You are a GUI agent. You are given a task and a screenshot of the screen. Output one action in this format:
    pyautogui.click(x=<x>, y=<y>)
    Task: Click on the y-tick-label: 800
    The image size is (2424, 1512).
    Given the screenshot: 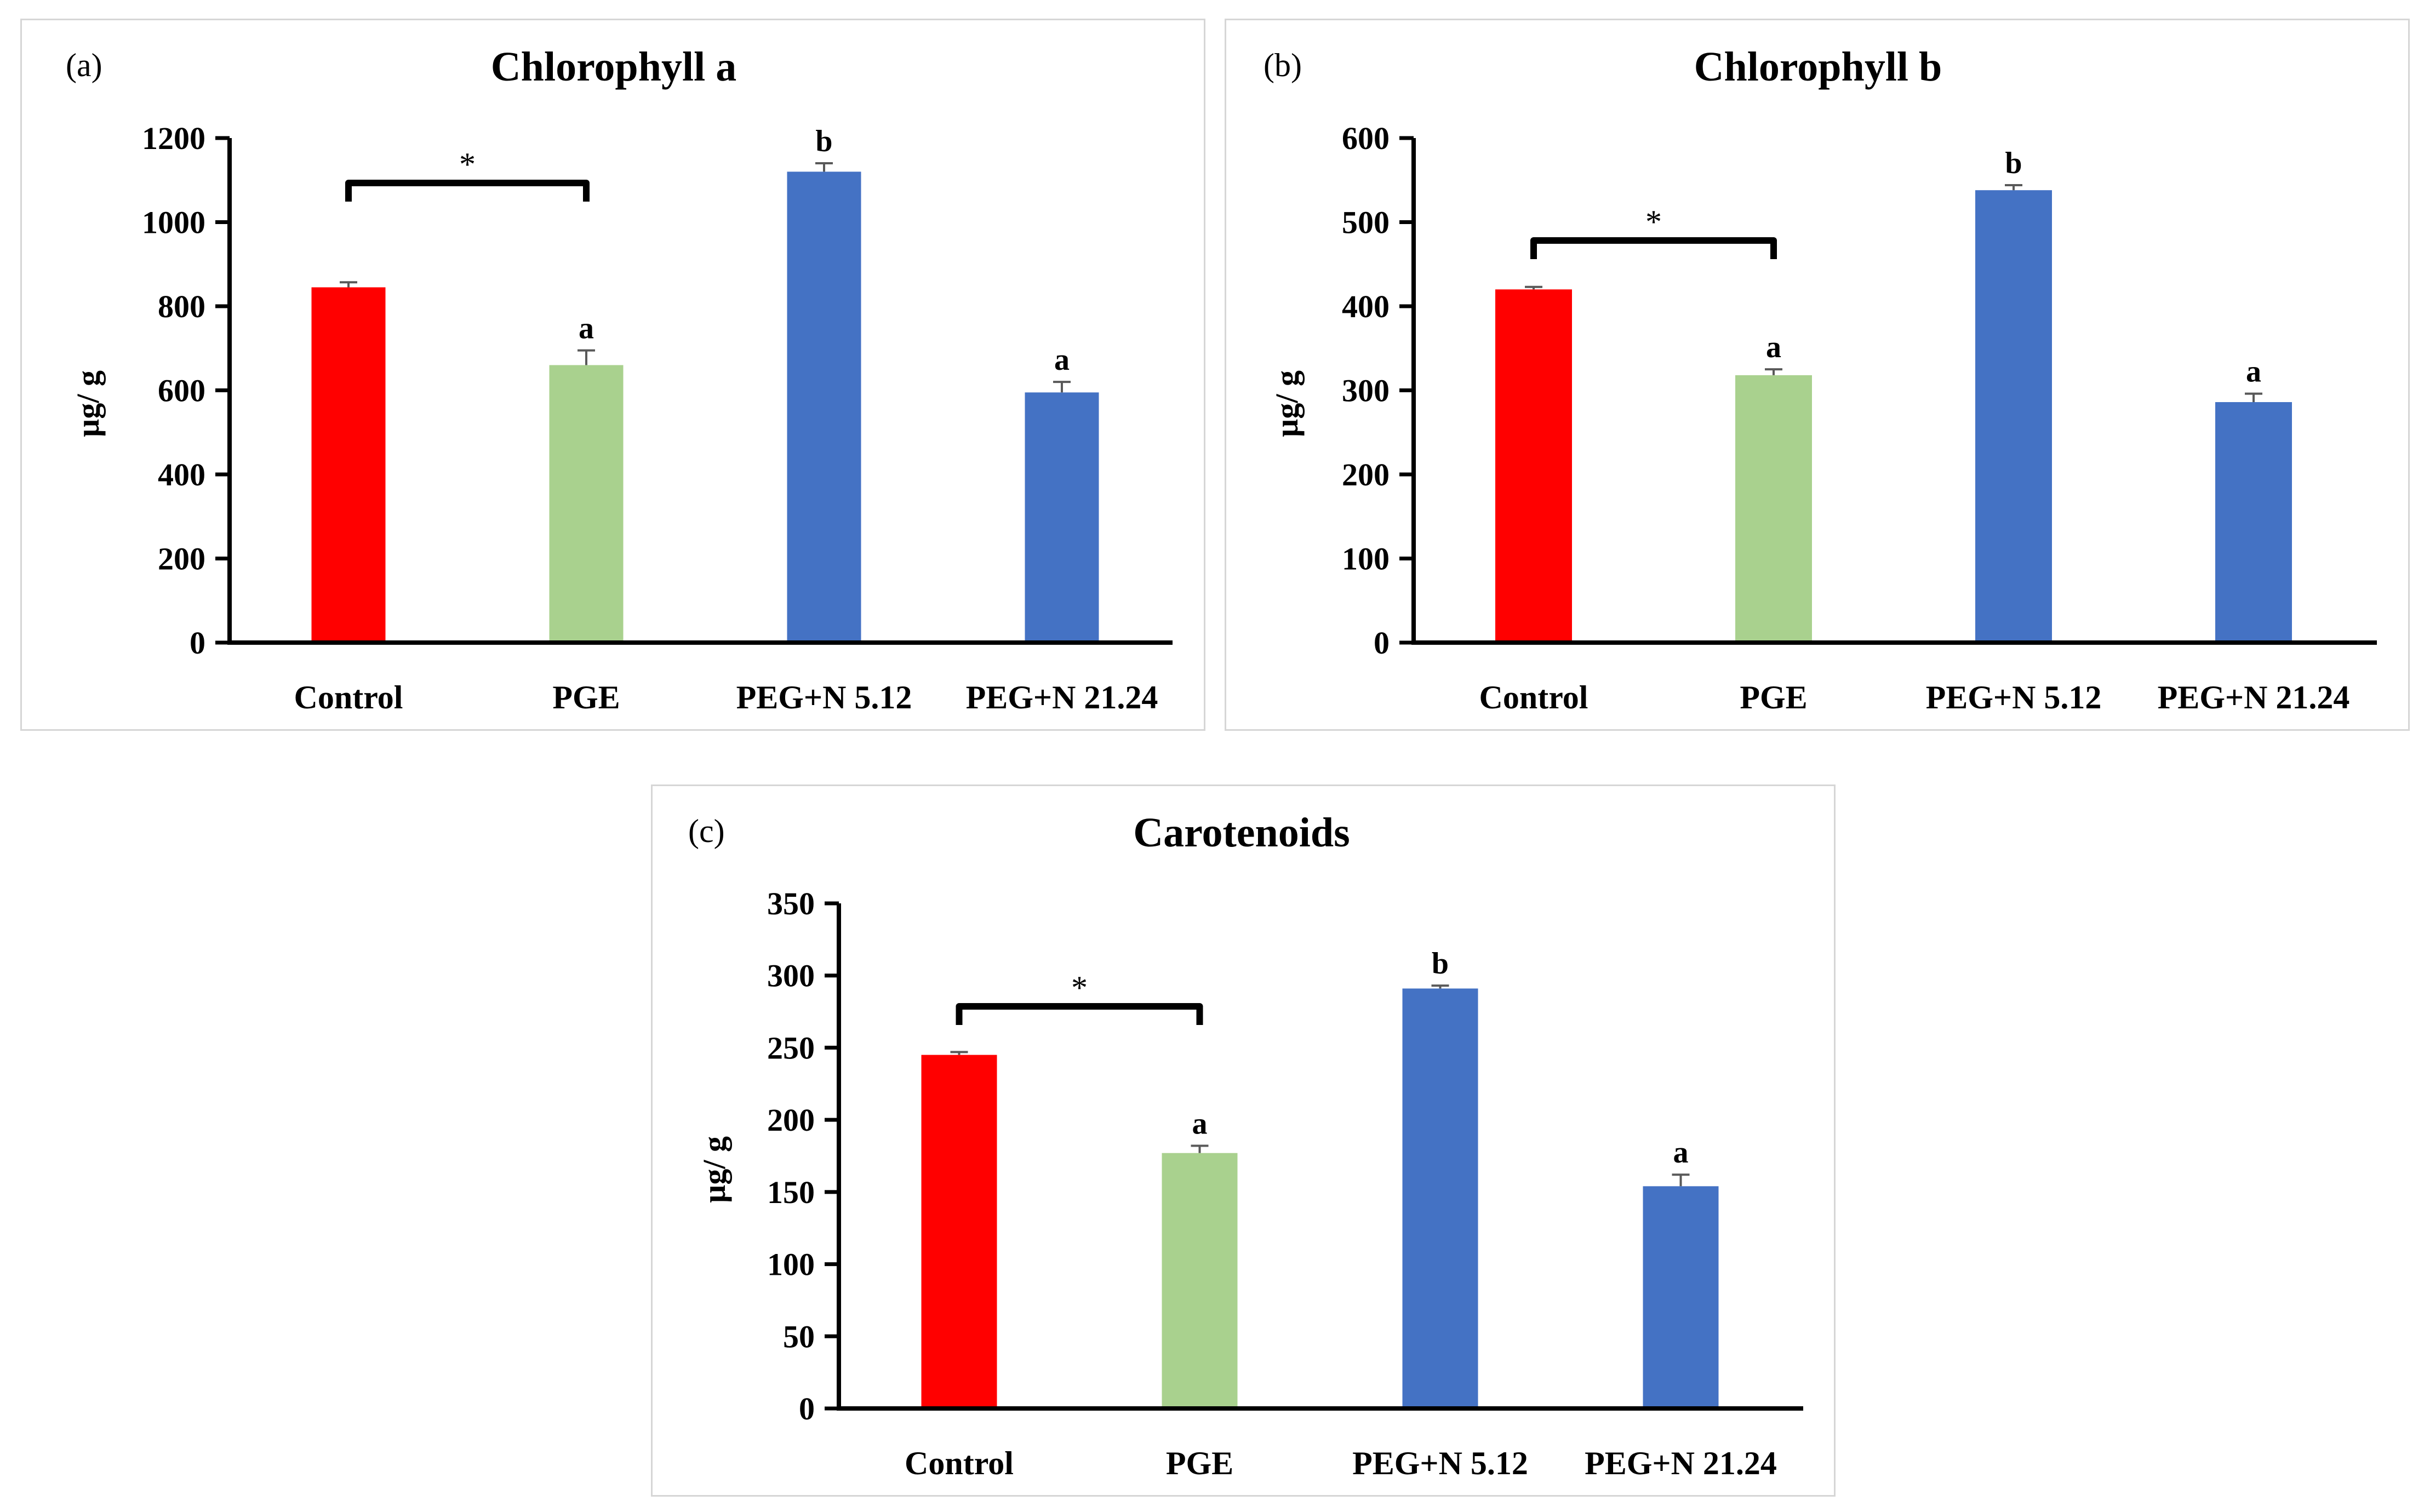 What is the action you would take?
    pyautogui.click(x=181, y=306)
    